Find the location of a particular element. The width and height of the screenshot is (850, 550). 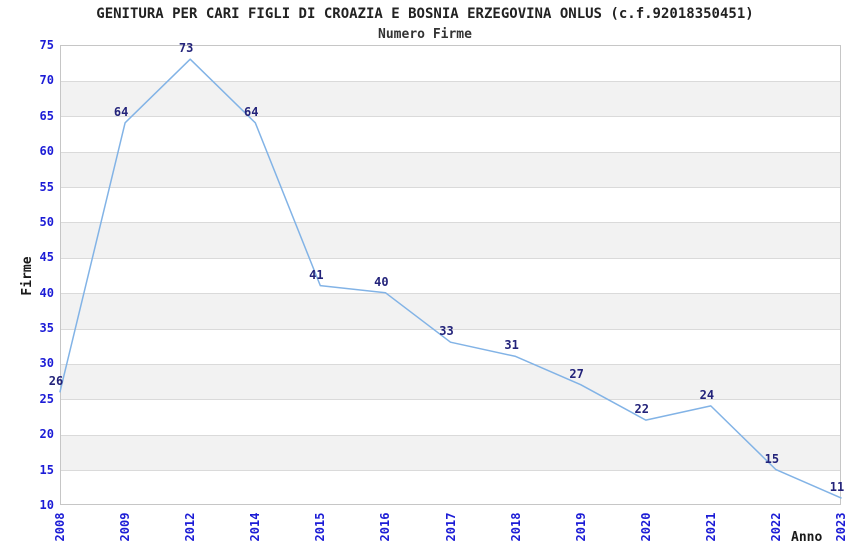

y-tick-label: 10 is located at coordinates (46, 505).